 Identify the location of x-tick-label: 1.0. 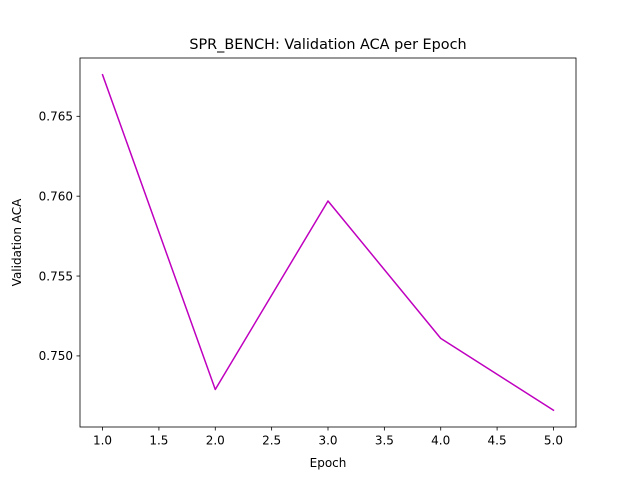
(102, 441).